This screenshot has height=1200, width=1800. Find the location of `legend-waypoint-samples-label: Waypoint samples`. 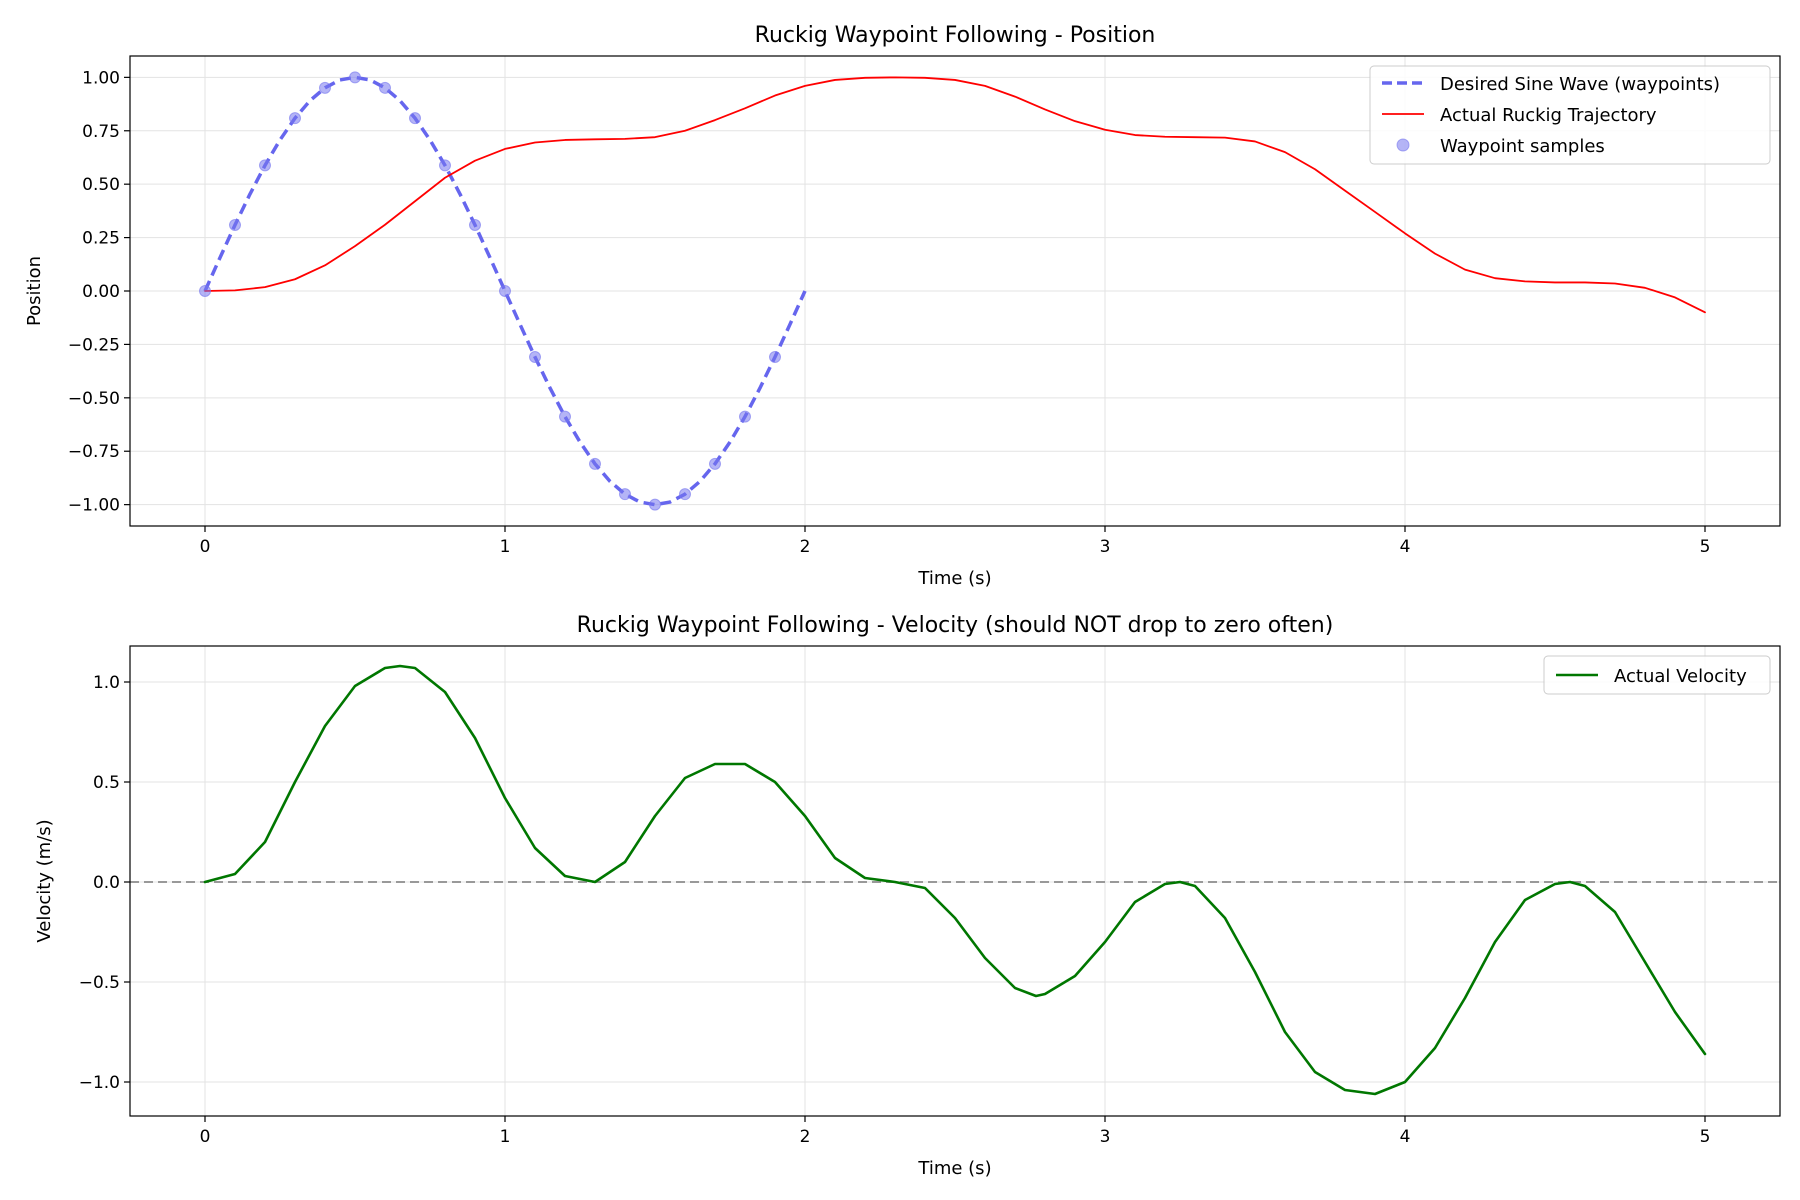

legend-waypoint-samples-label: Waypoint samples is located at coordinates (1522, 146).